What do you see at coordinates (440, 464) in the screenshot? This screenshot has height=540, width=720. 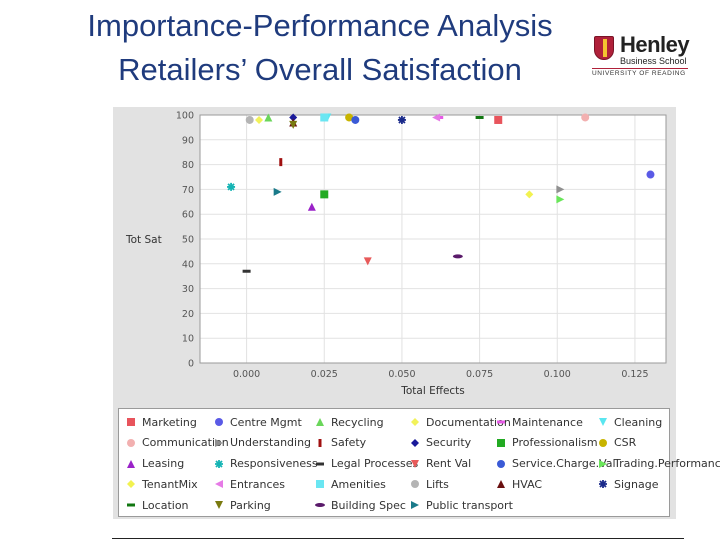 I see `legend-item-rent-val: Rent Val` at bounding box center [440, 464].